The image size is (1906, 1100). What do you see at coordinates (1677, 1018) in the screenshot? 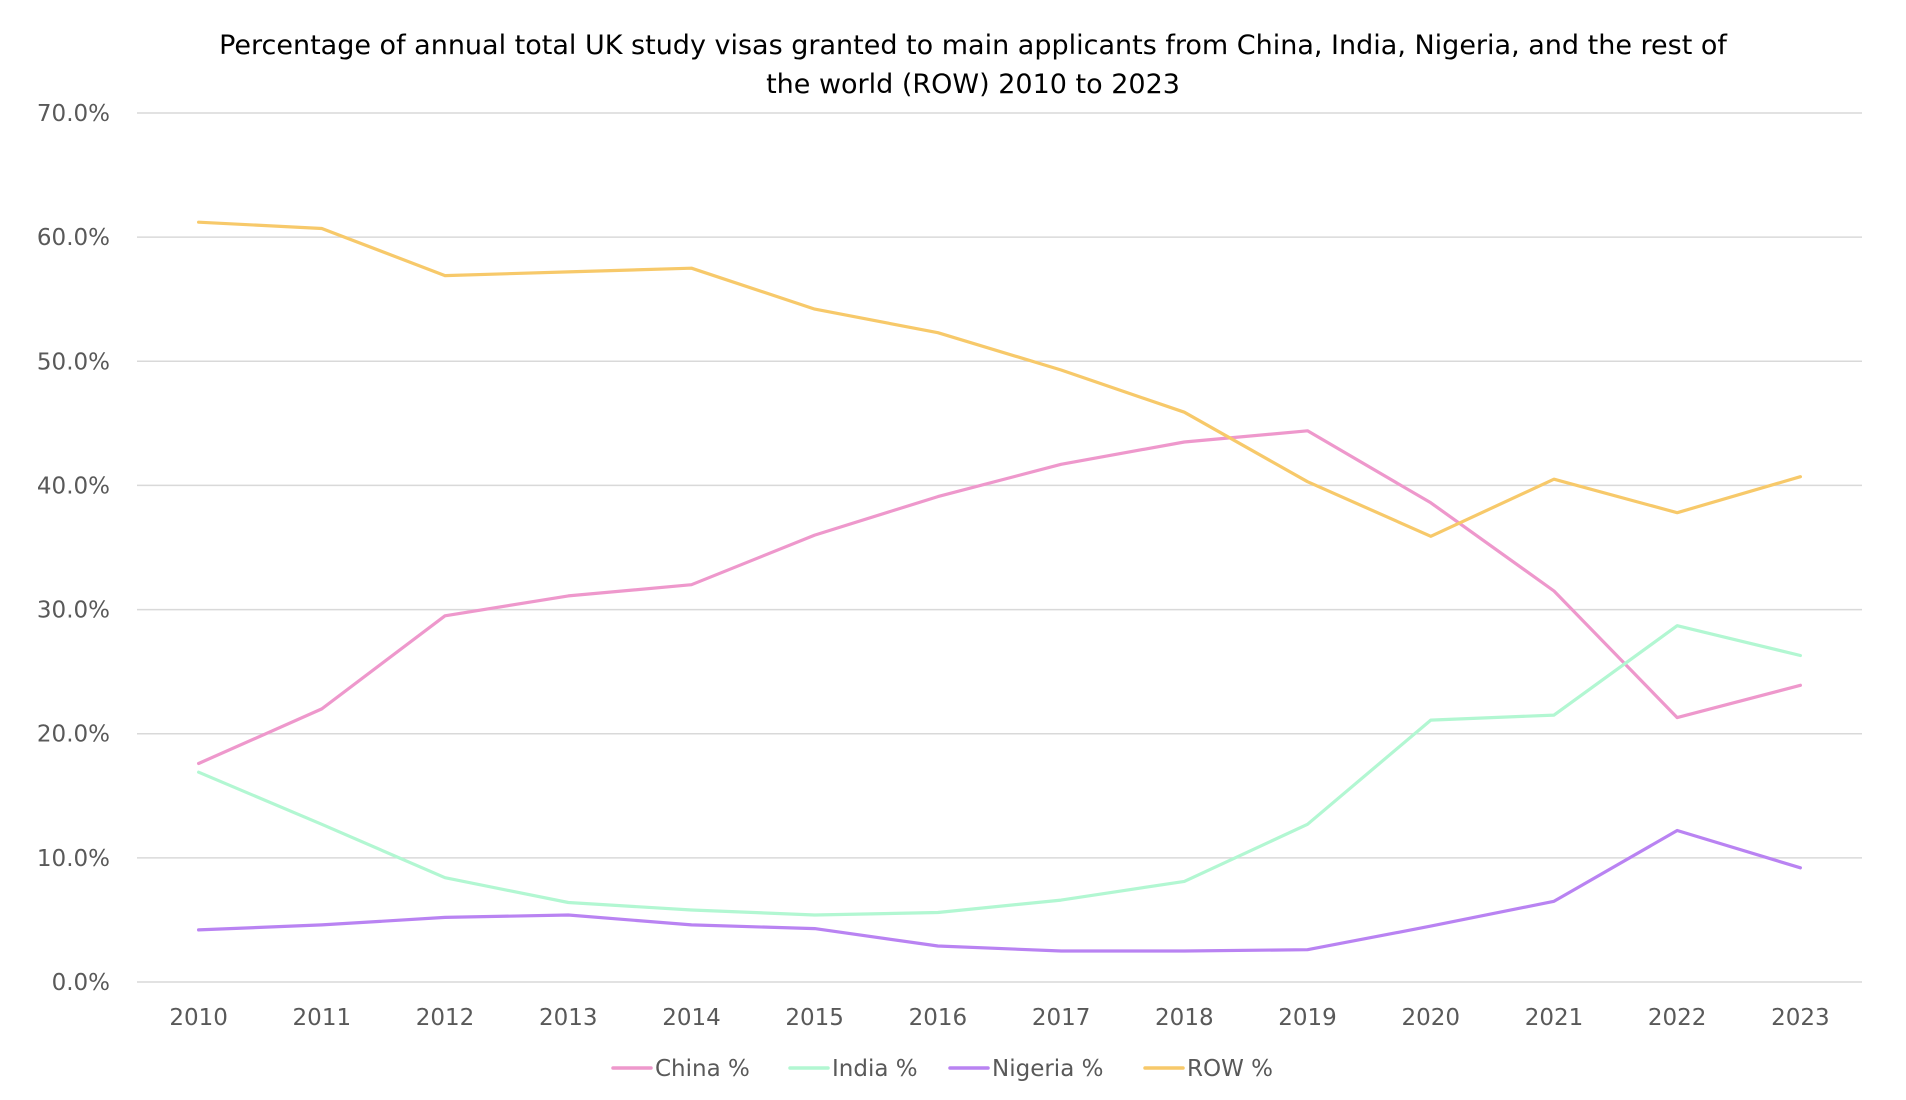
I see `x-tick-label: 2022` at bounding box center [1677, 1018].